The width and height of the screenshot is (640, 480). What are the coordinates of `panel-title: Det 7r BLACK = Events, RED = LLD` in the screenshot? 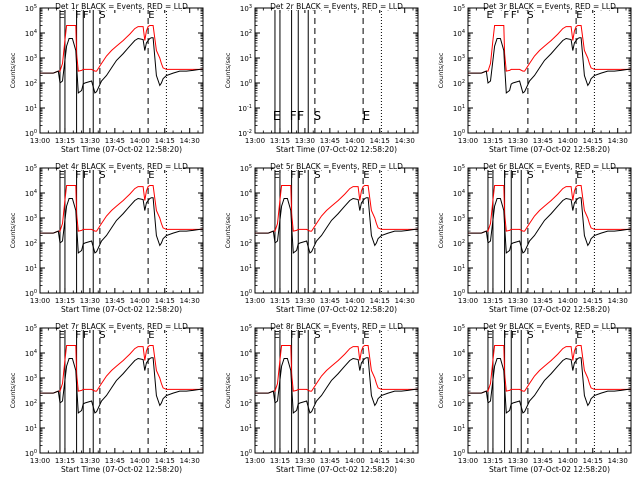 It's located at (121, 326).